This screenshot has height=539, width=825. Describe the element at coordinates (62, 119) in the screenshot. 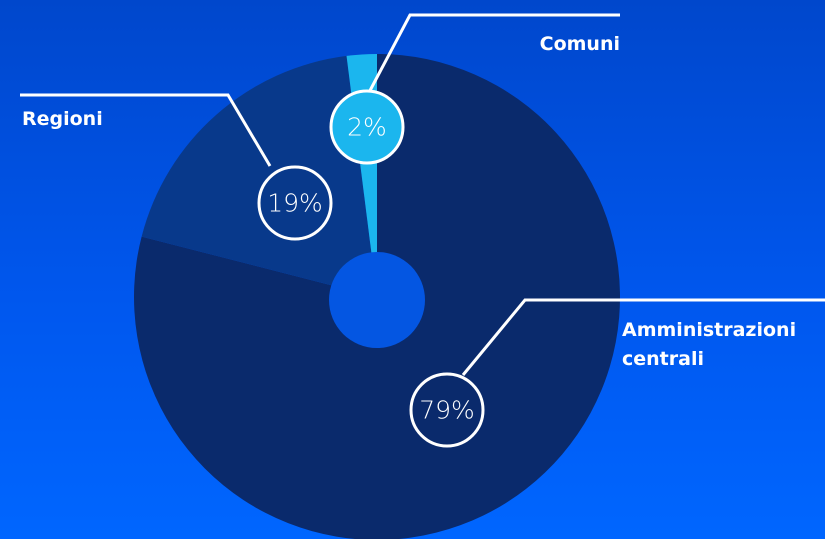

I see `category-label: Regioni` at that location.